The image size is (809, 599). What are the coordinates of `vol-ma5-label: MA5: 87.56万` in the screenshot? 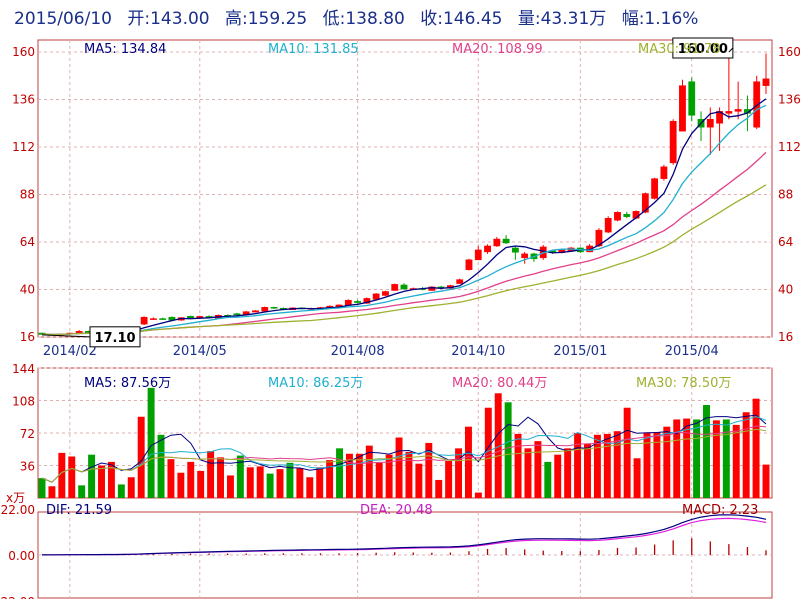 It's located at (128, 383).